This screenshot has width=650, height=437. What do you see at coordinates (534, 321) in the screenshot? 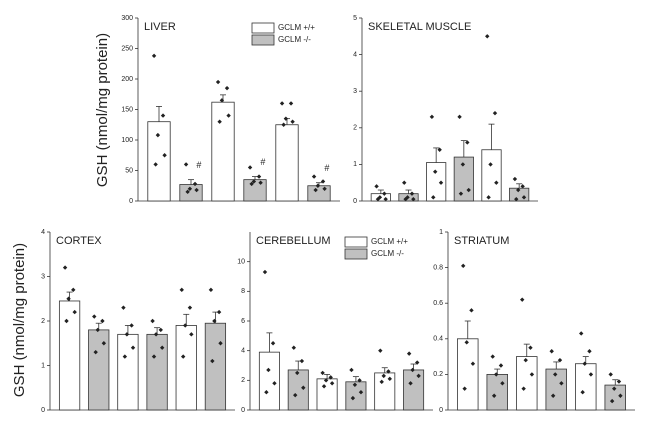
I see `panel: 0 0.2 0.4 0.6 0.8 1 STRIATUM` at bounding box center [534, 321].